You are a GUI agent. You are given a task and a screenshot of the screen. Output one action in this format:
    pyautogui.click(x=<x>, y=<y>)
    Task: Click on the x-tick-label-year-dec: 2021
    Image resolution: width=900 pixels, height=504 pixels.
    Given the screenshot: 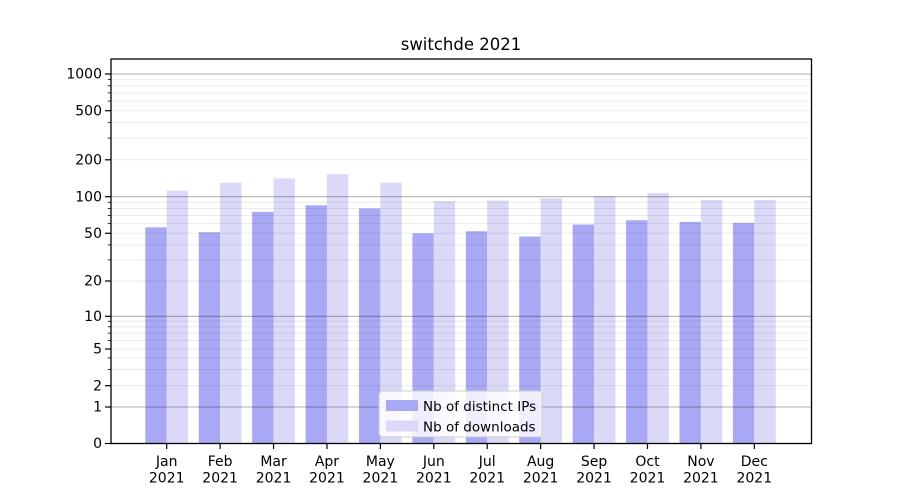 What is the action you would take?
    pyautogui.click(x=754, y=479)
    